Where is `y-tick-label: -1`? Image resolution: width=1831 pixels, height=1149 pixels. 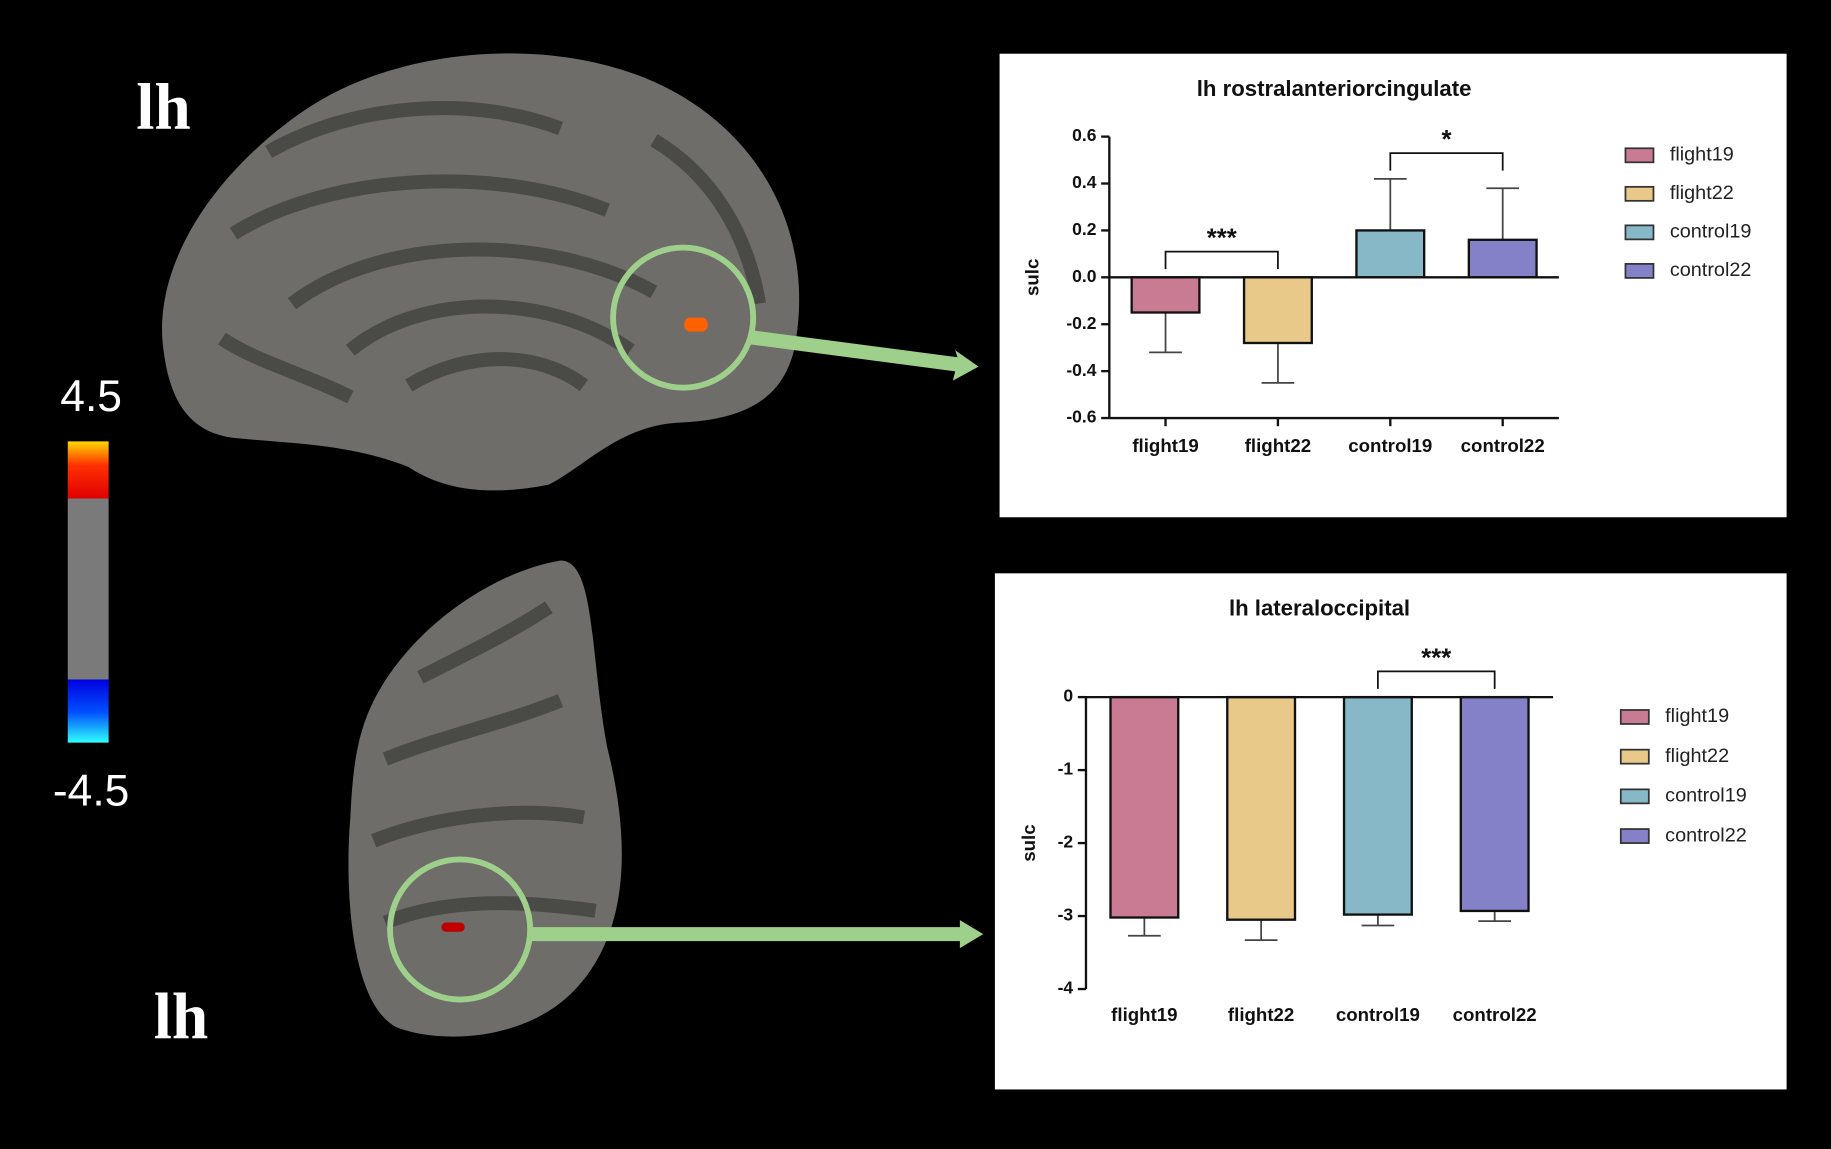 y-tick-label: -1 is located at coordinates (1066, 769).